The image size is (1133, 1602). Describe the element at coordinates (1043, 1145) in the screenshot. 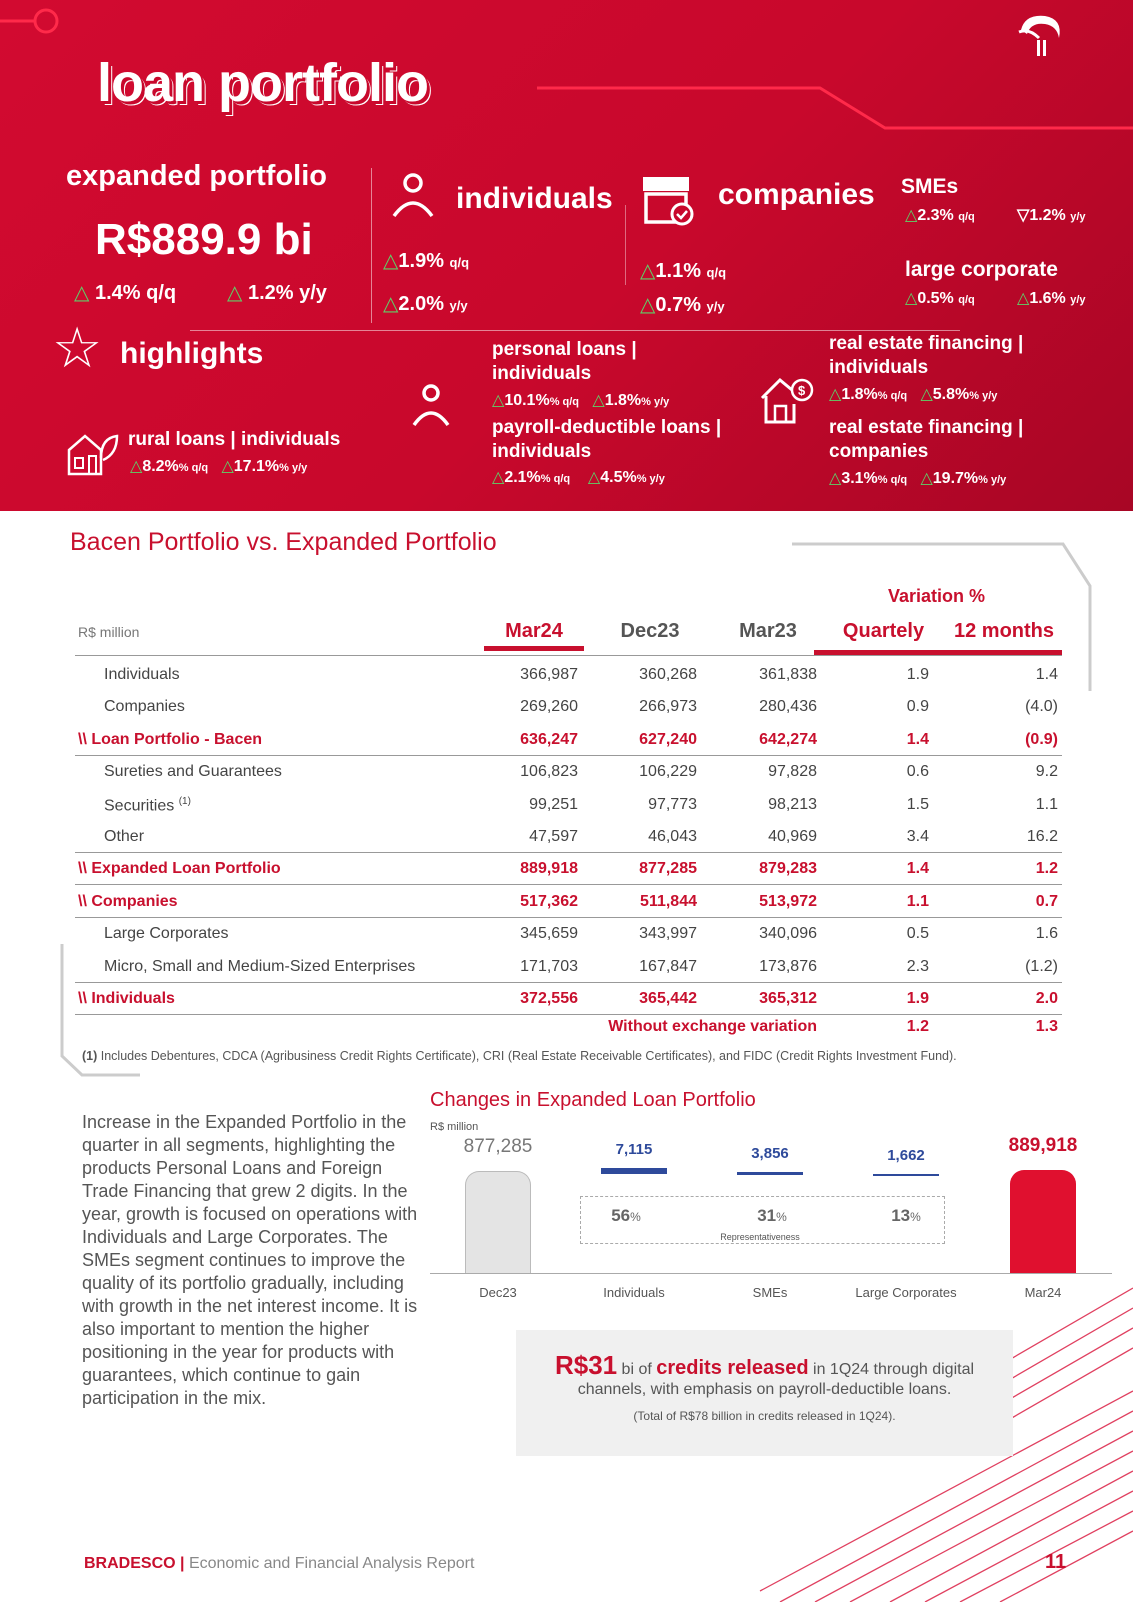

I see `data-label: 889,918` at that location.